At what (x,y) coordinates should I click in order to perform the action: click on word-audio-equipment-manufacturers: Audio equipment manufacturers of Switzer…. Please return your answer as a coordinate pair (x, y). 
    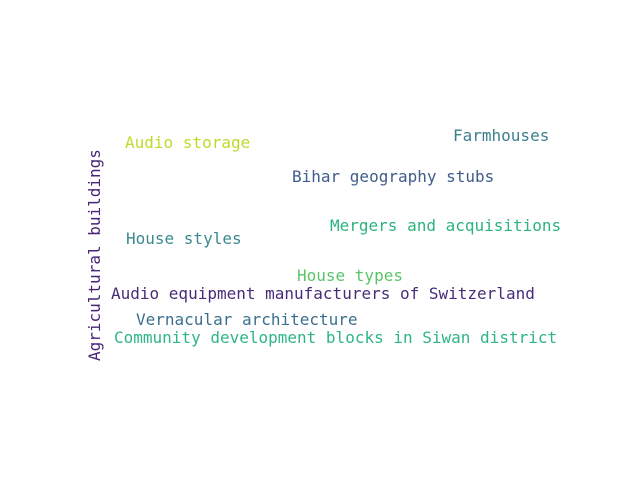
    Looking at the image, I should click on (323, 293).